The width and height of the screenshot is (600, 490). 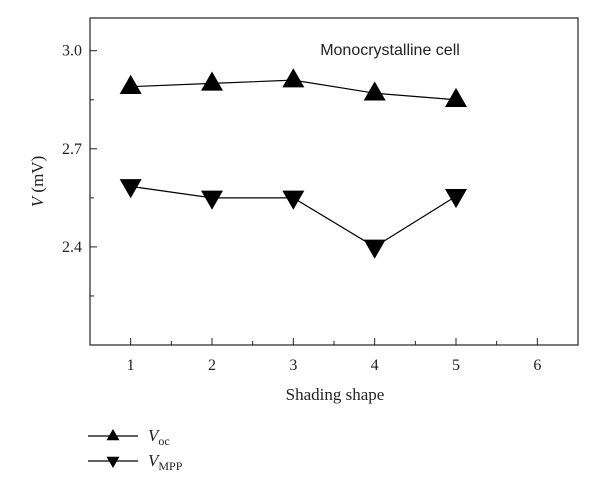 What do you see at coordinates (131, 365) in the screenshot?
I see `x-tick-label: 1` at bounding box center [131, 365].